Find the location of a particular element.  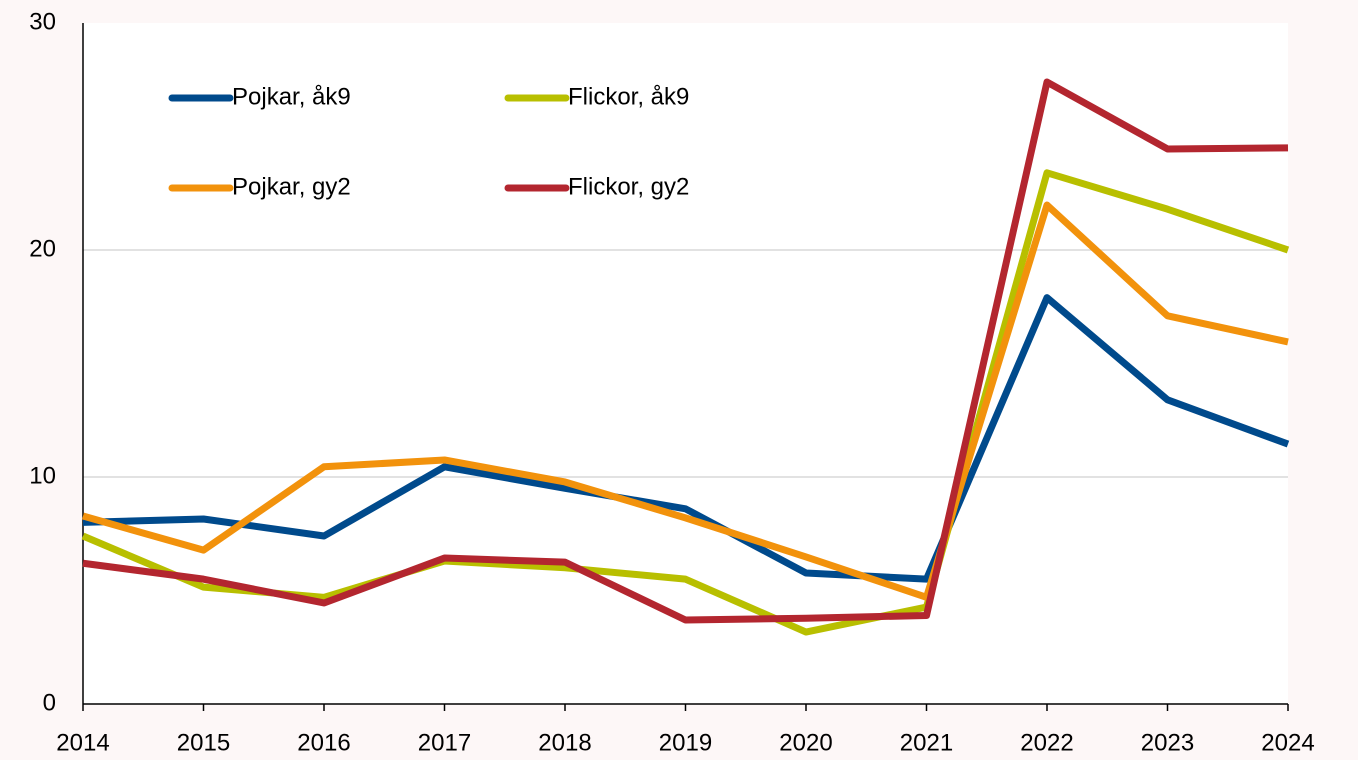

y-tick-label: 30 is located at coordinates (42, 21).